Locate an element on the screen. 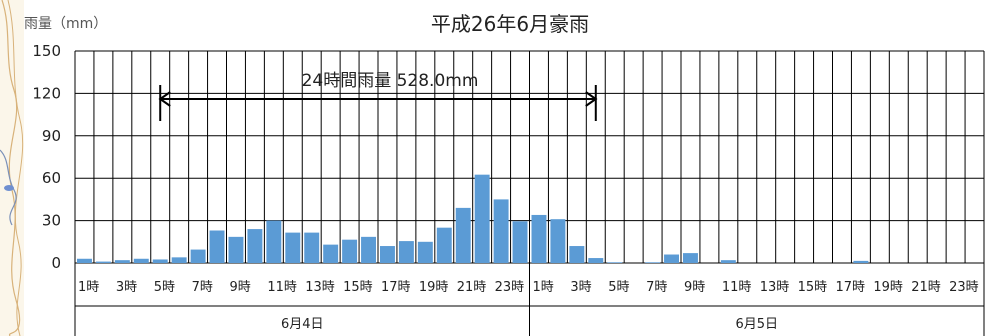  annotation-layer: 24時間雨量 528.0mm is located at coordinates (378, 96).